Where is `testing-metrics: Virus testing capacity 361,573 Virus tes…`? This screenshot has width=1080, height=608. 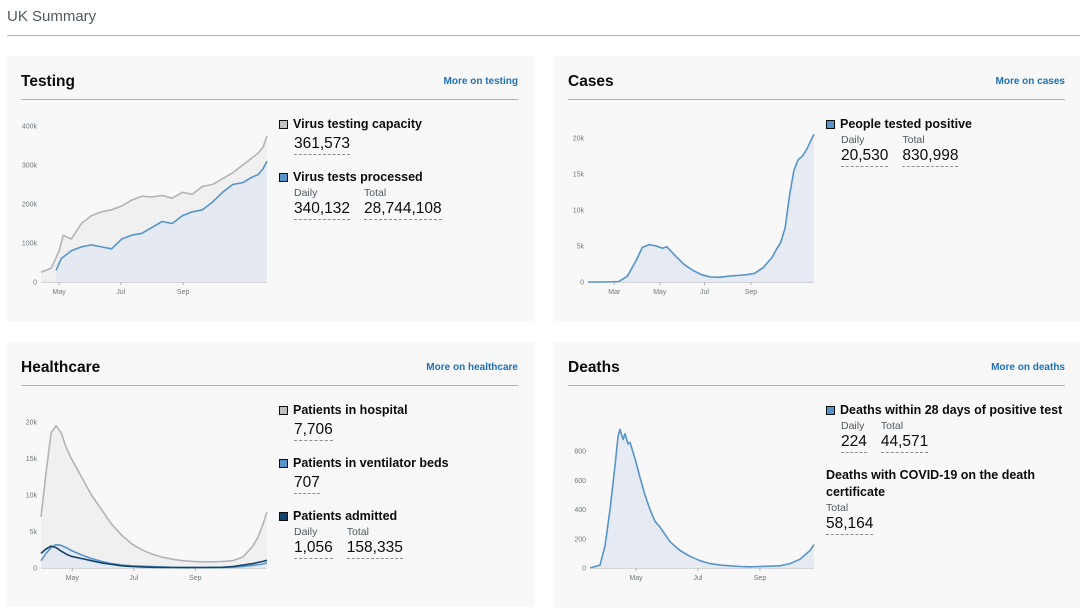
testing-metrics: Virus testing capacity 361,573 Virus tes… is located at coordinates (404, 175).